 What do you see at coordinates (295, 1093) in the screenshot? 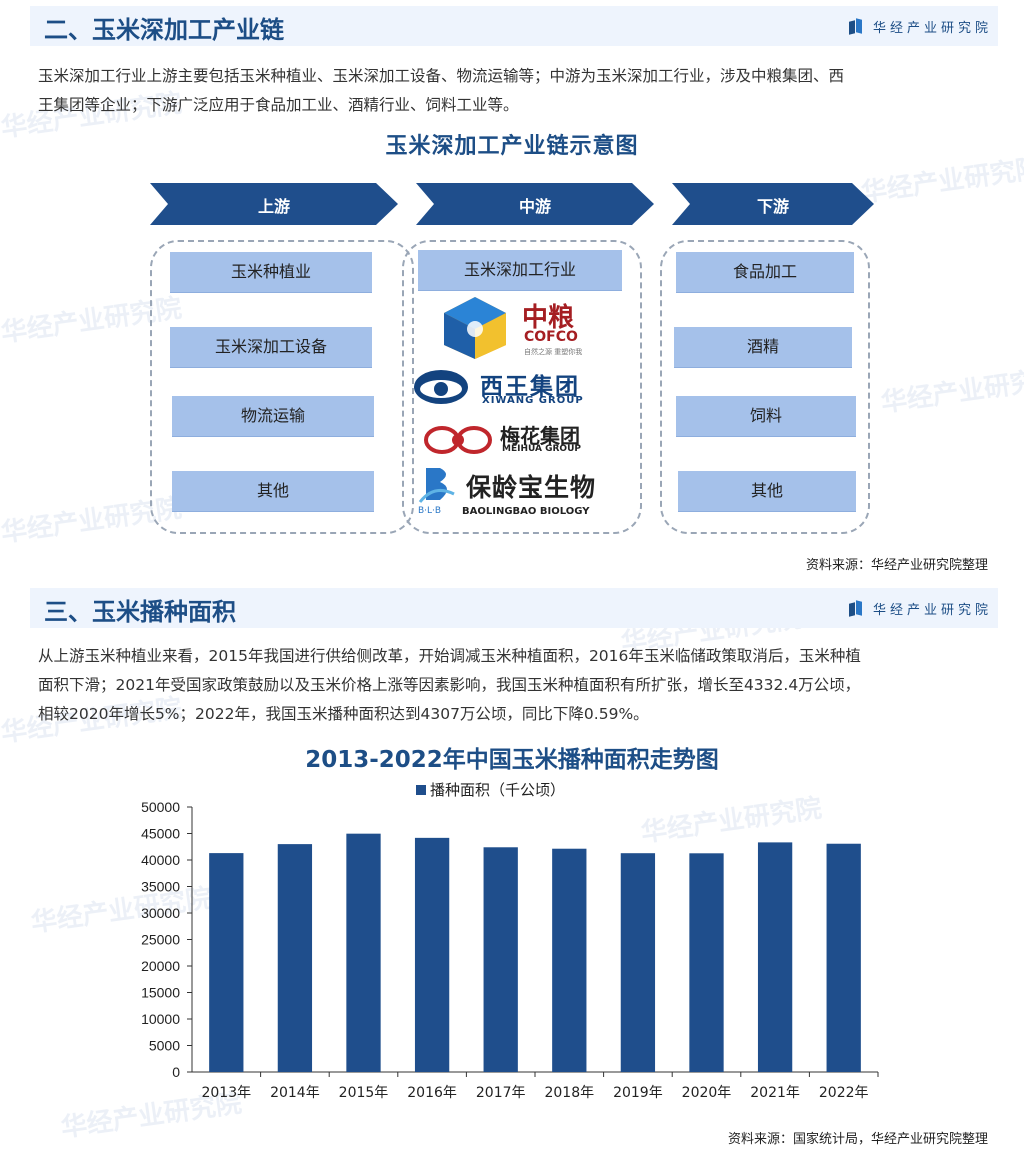
I see `x-tick-label: 2014年` at bounding box center [295, 1093].